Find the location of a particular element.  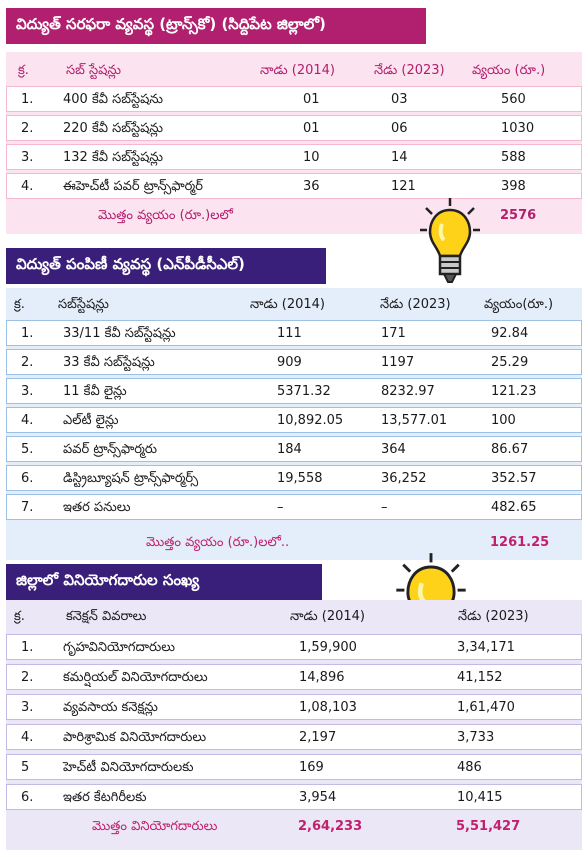

cell-item: ఇతర కేటగిరీలకు is located at coordinates (105, 797).